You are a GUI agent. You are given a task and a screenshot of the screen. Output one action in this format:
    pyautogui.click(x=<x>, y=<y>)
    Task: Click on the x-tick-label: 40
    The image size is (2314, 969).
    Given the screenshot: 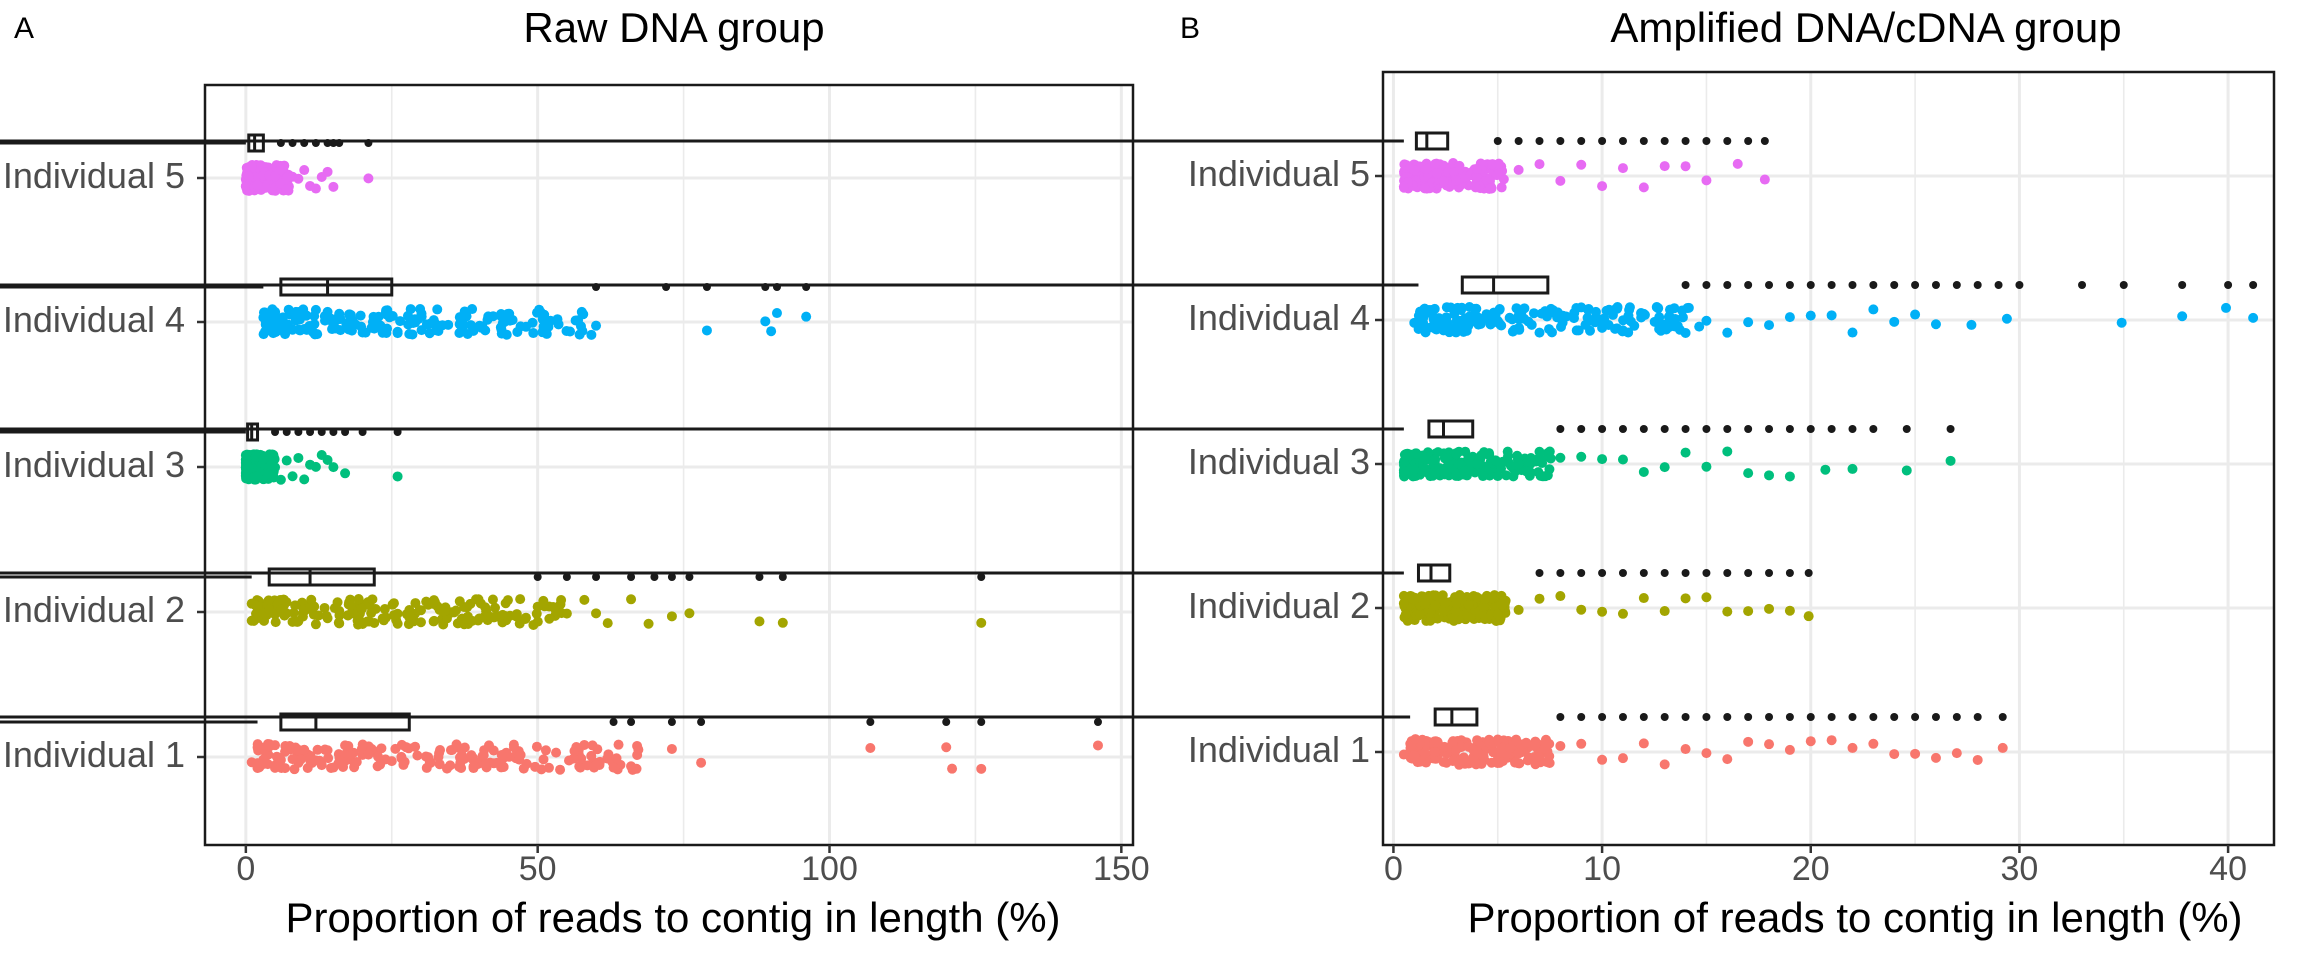 What is the action you would take?
    pyautogui.click(x=2228, y=869)
    